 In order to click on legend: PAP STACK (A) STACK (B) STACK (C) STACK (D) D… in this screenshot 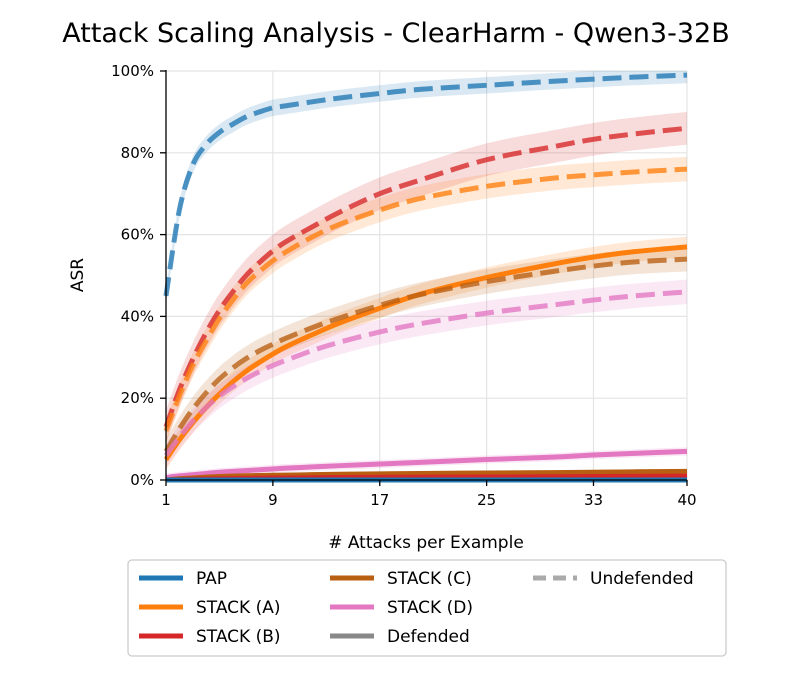, I will do `click(427, 608)`.